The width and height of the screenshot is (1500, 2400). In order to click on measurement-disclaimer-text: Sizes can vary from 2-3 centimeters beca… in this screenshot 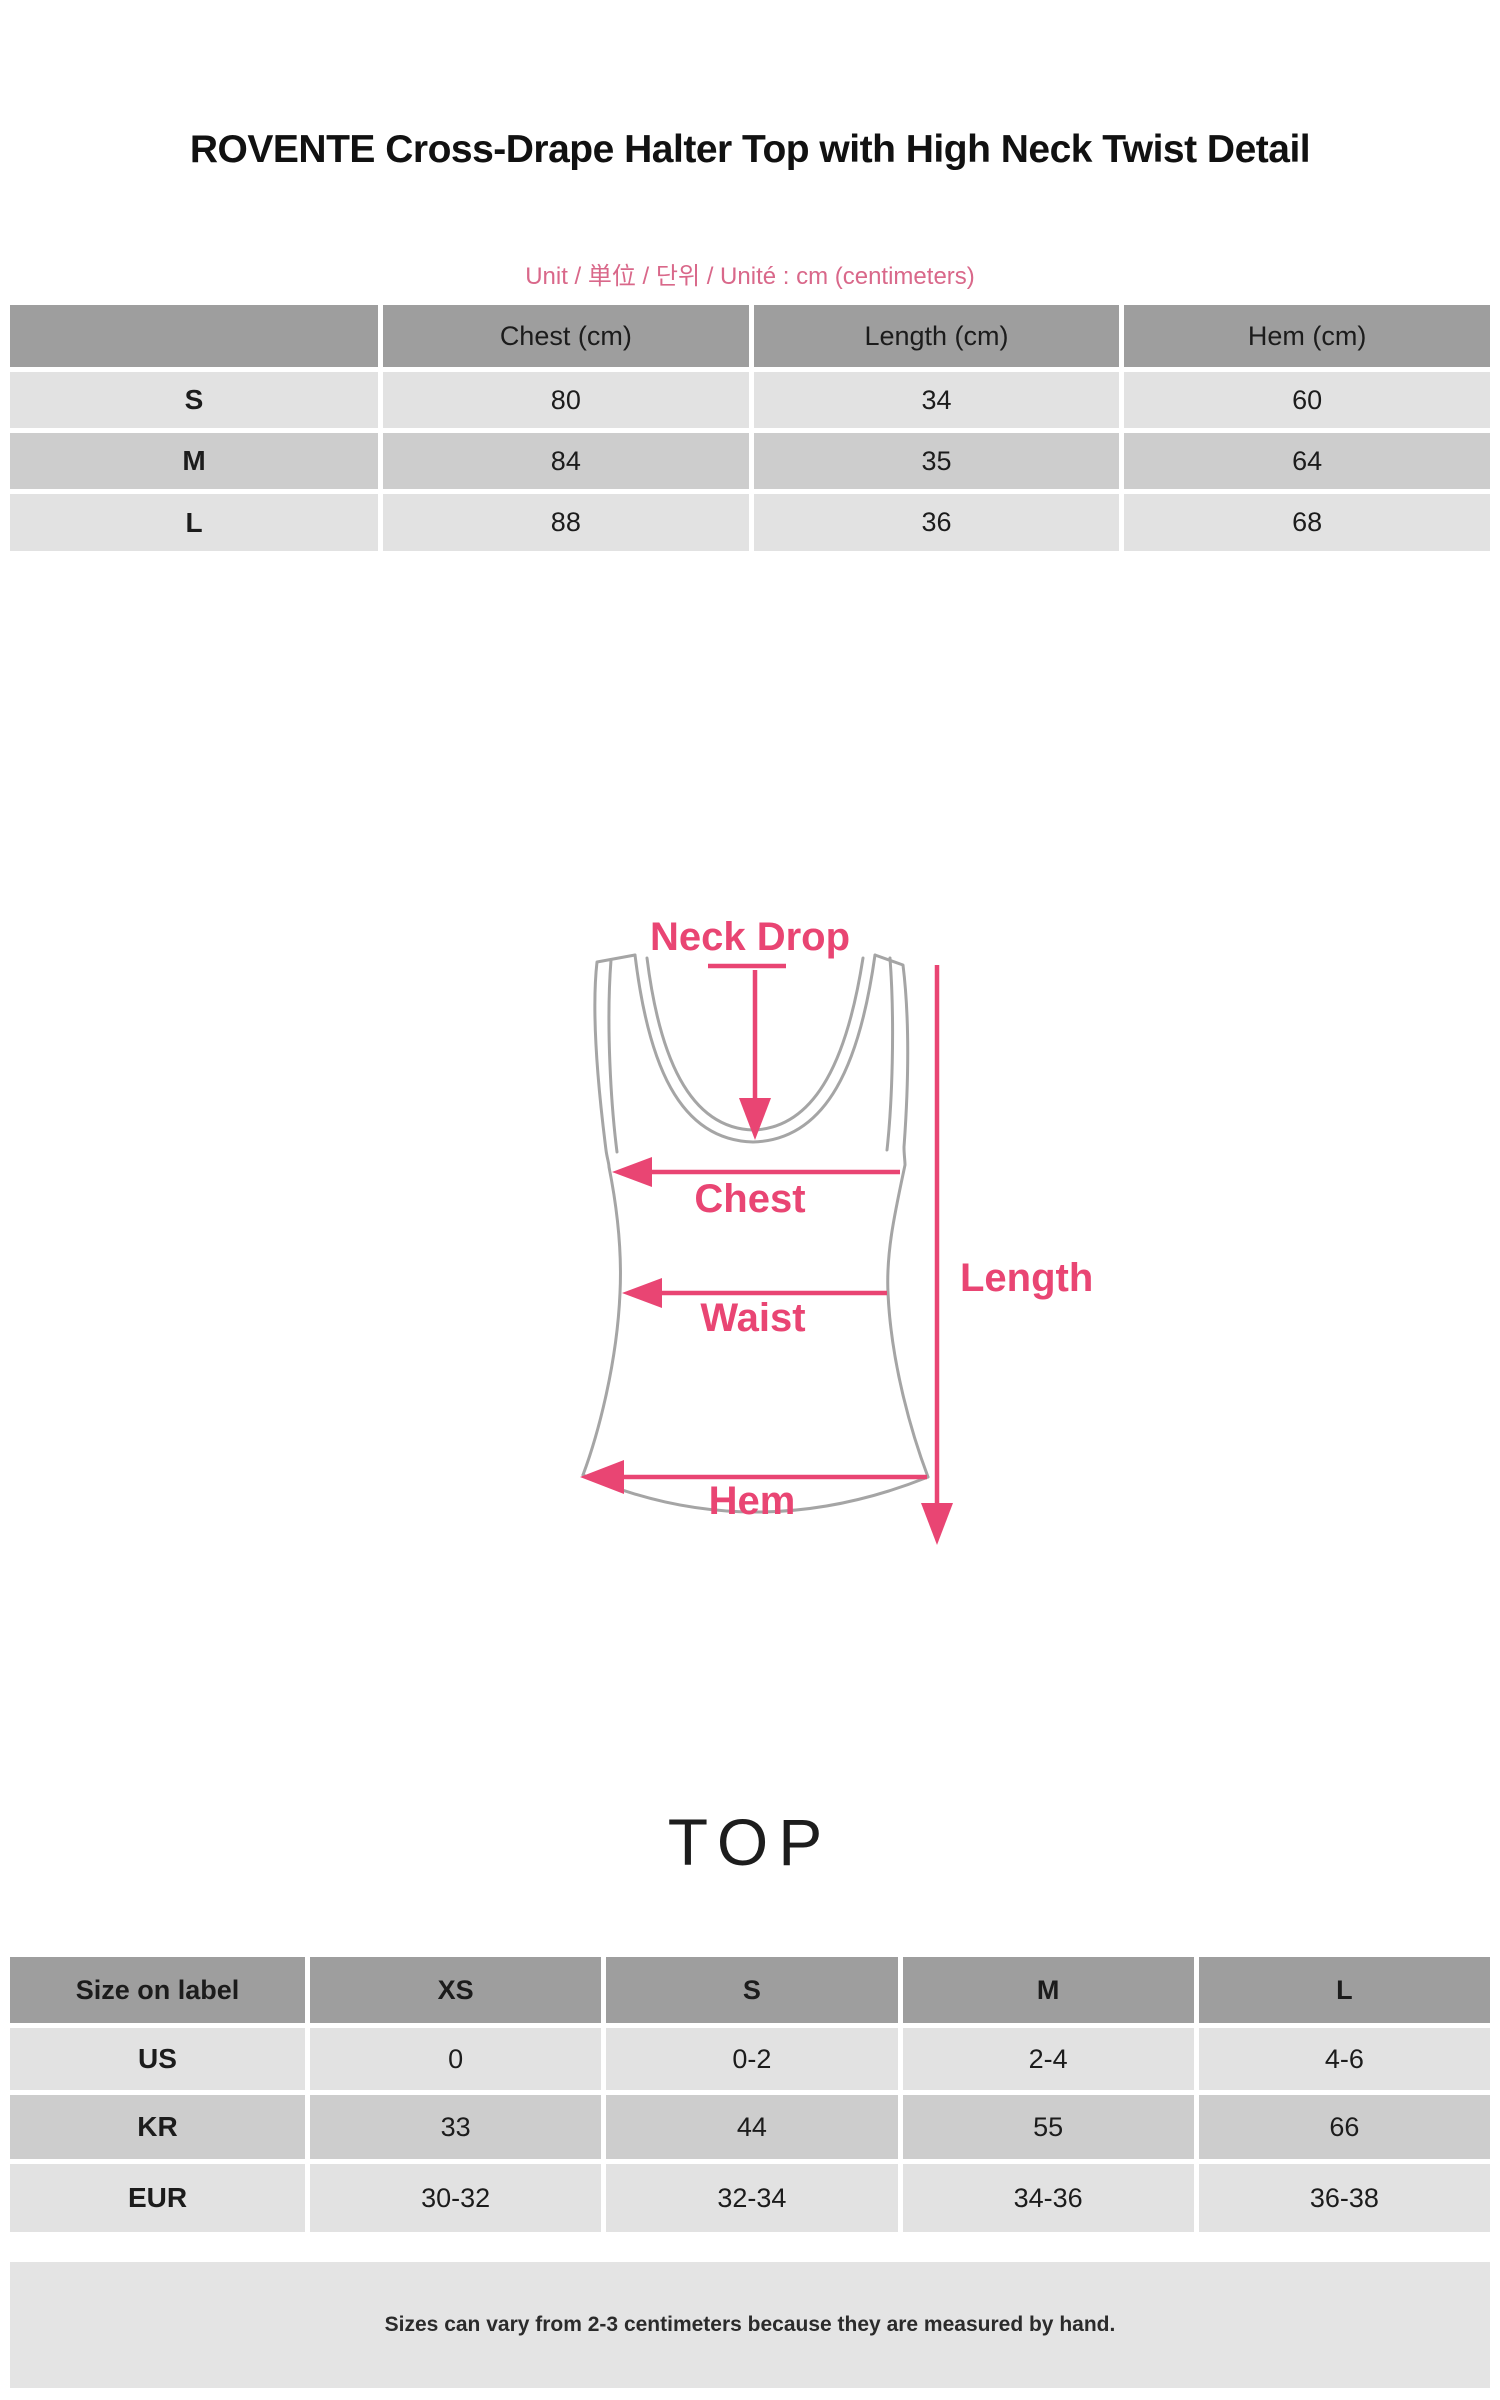, I will do `click(750, 2324)`.